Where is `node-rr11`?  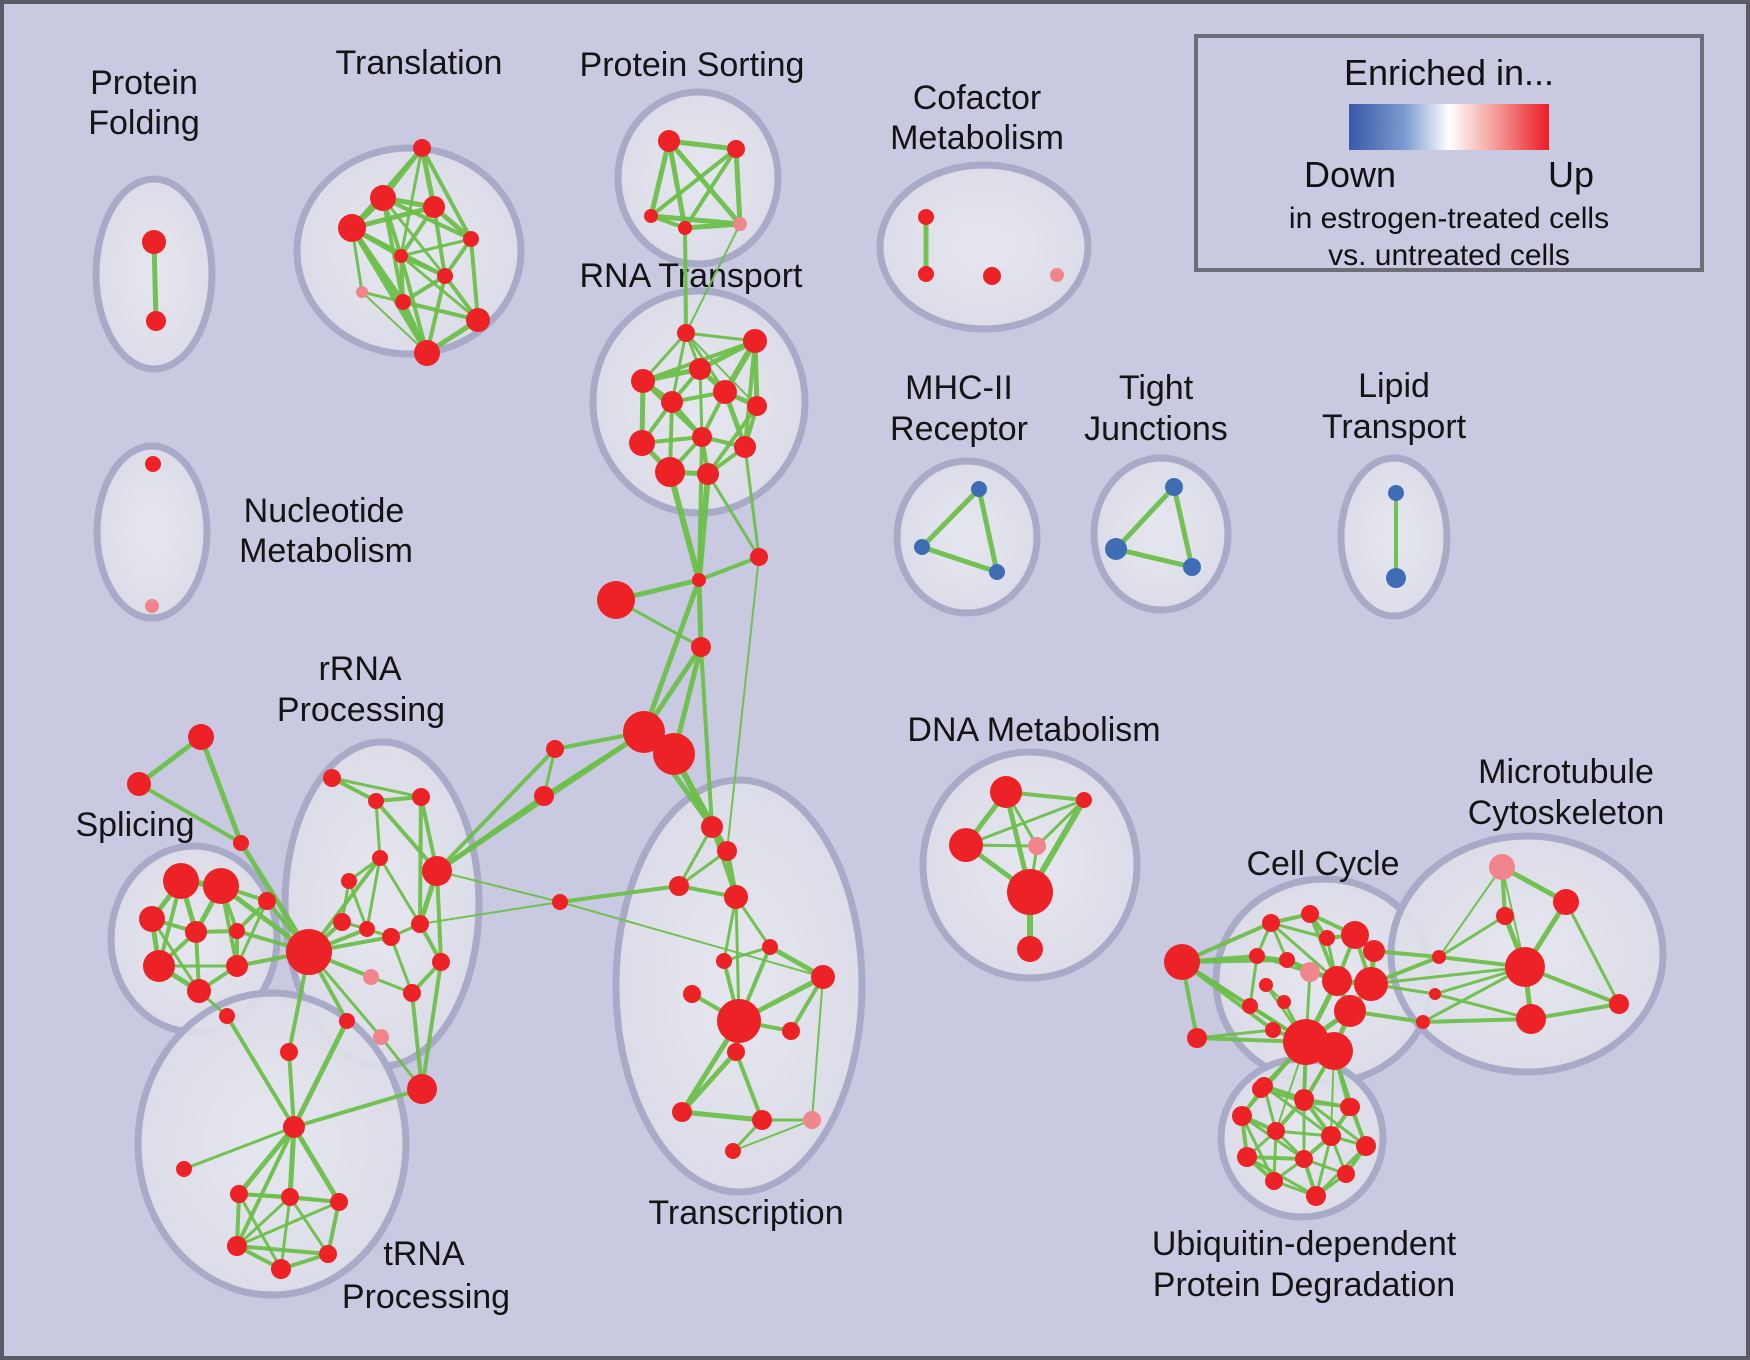
node-rr11 is located at coordinates (309, 952).